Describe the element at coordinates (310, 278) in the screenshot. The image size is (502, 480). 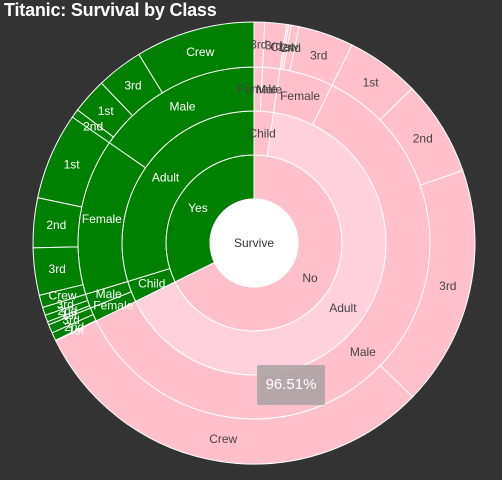
I see `segment-label-no: No` at that location.